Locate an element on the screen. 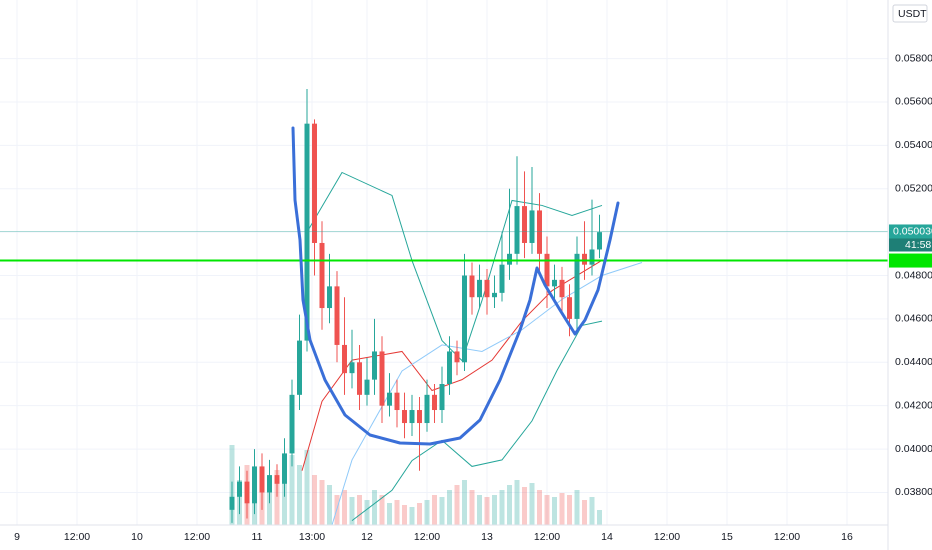 This screenshot has width=932, height=550. x-tick-label: 9 is located at coordinates (17, 537).